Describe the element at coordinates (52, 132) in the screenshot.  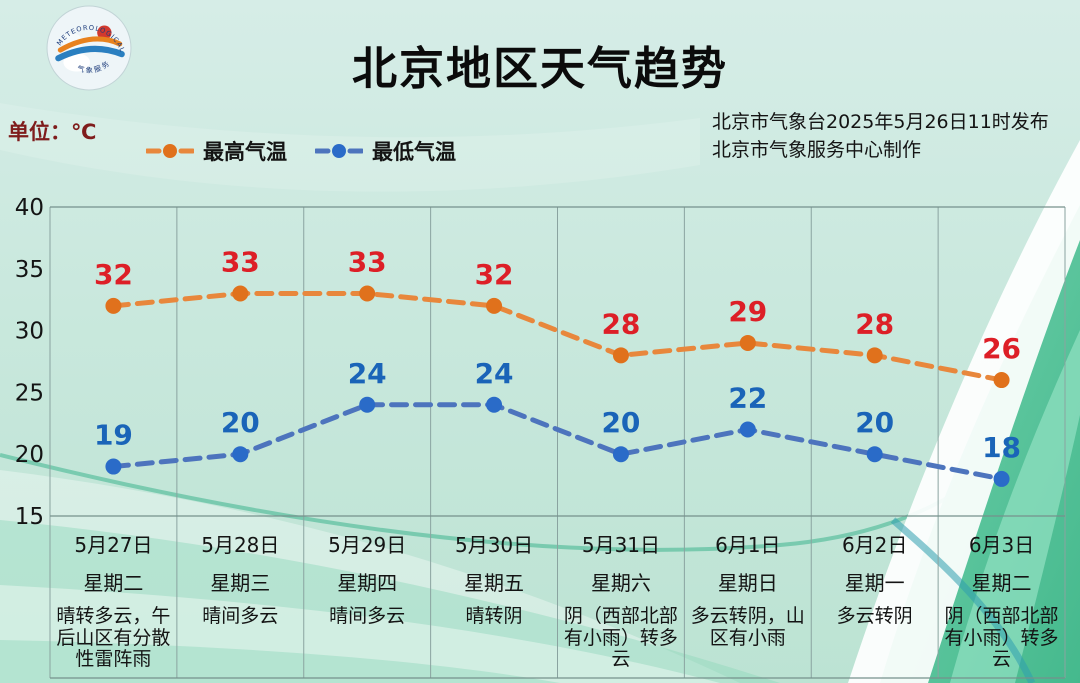
I see `unit-label: 单位：℃` at that location.